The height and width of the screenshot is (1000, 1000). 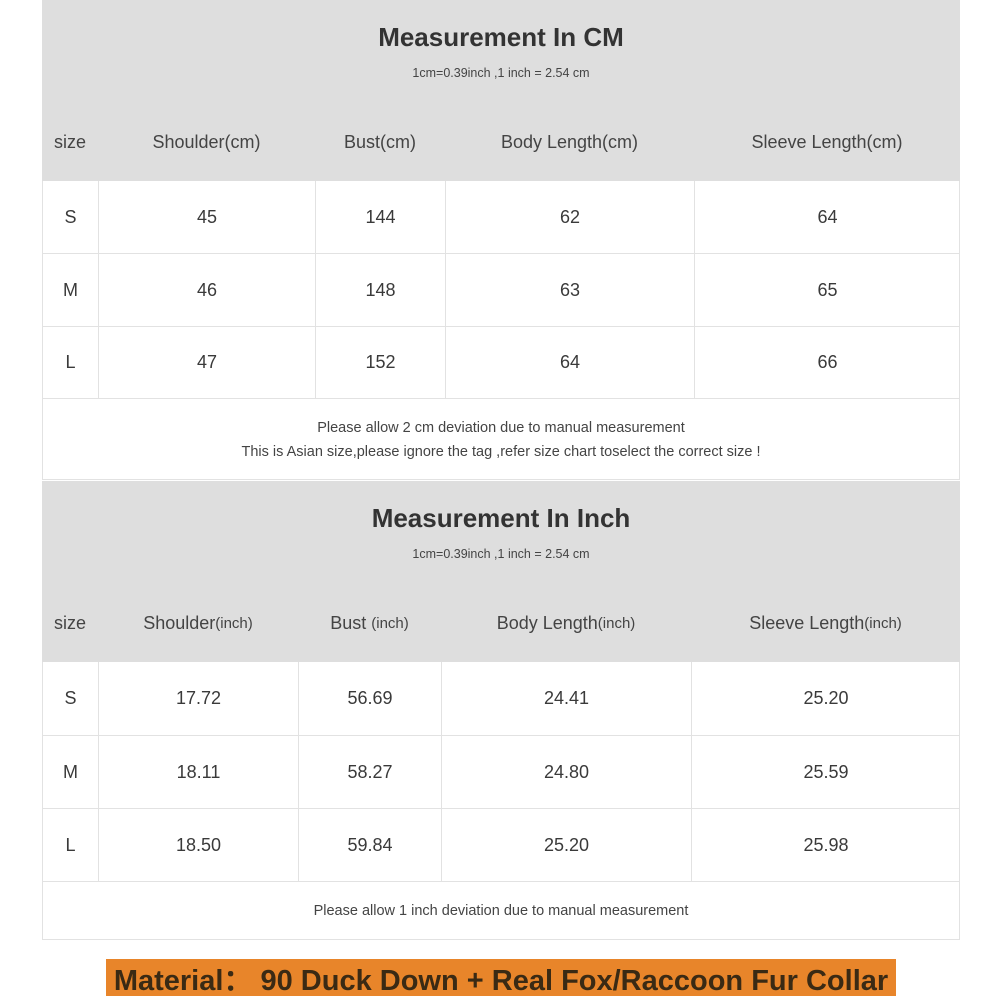 I want to click on header-text: Shoulder(cm), so click(x=206, y=141).